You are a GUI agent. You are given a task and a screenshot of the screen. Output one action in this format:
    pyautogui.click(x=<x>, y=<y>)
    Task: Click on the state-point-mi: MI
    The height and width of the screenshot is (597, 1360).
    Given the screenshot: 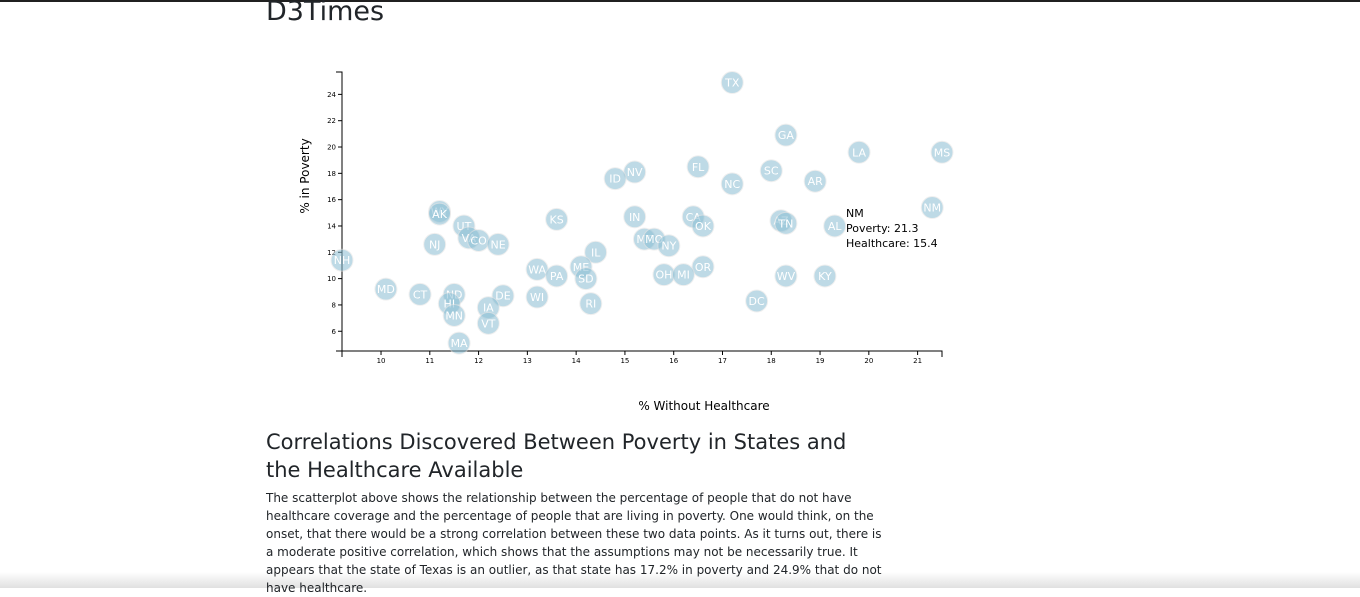 What is the action you would take?
    pyautogui.click(x=683, y=275)
    